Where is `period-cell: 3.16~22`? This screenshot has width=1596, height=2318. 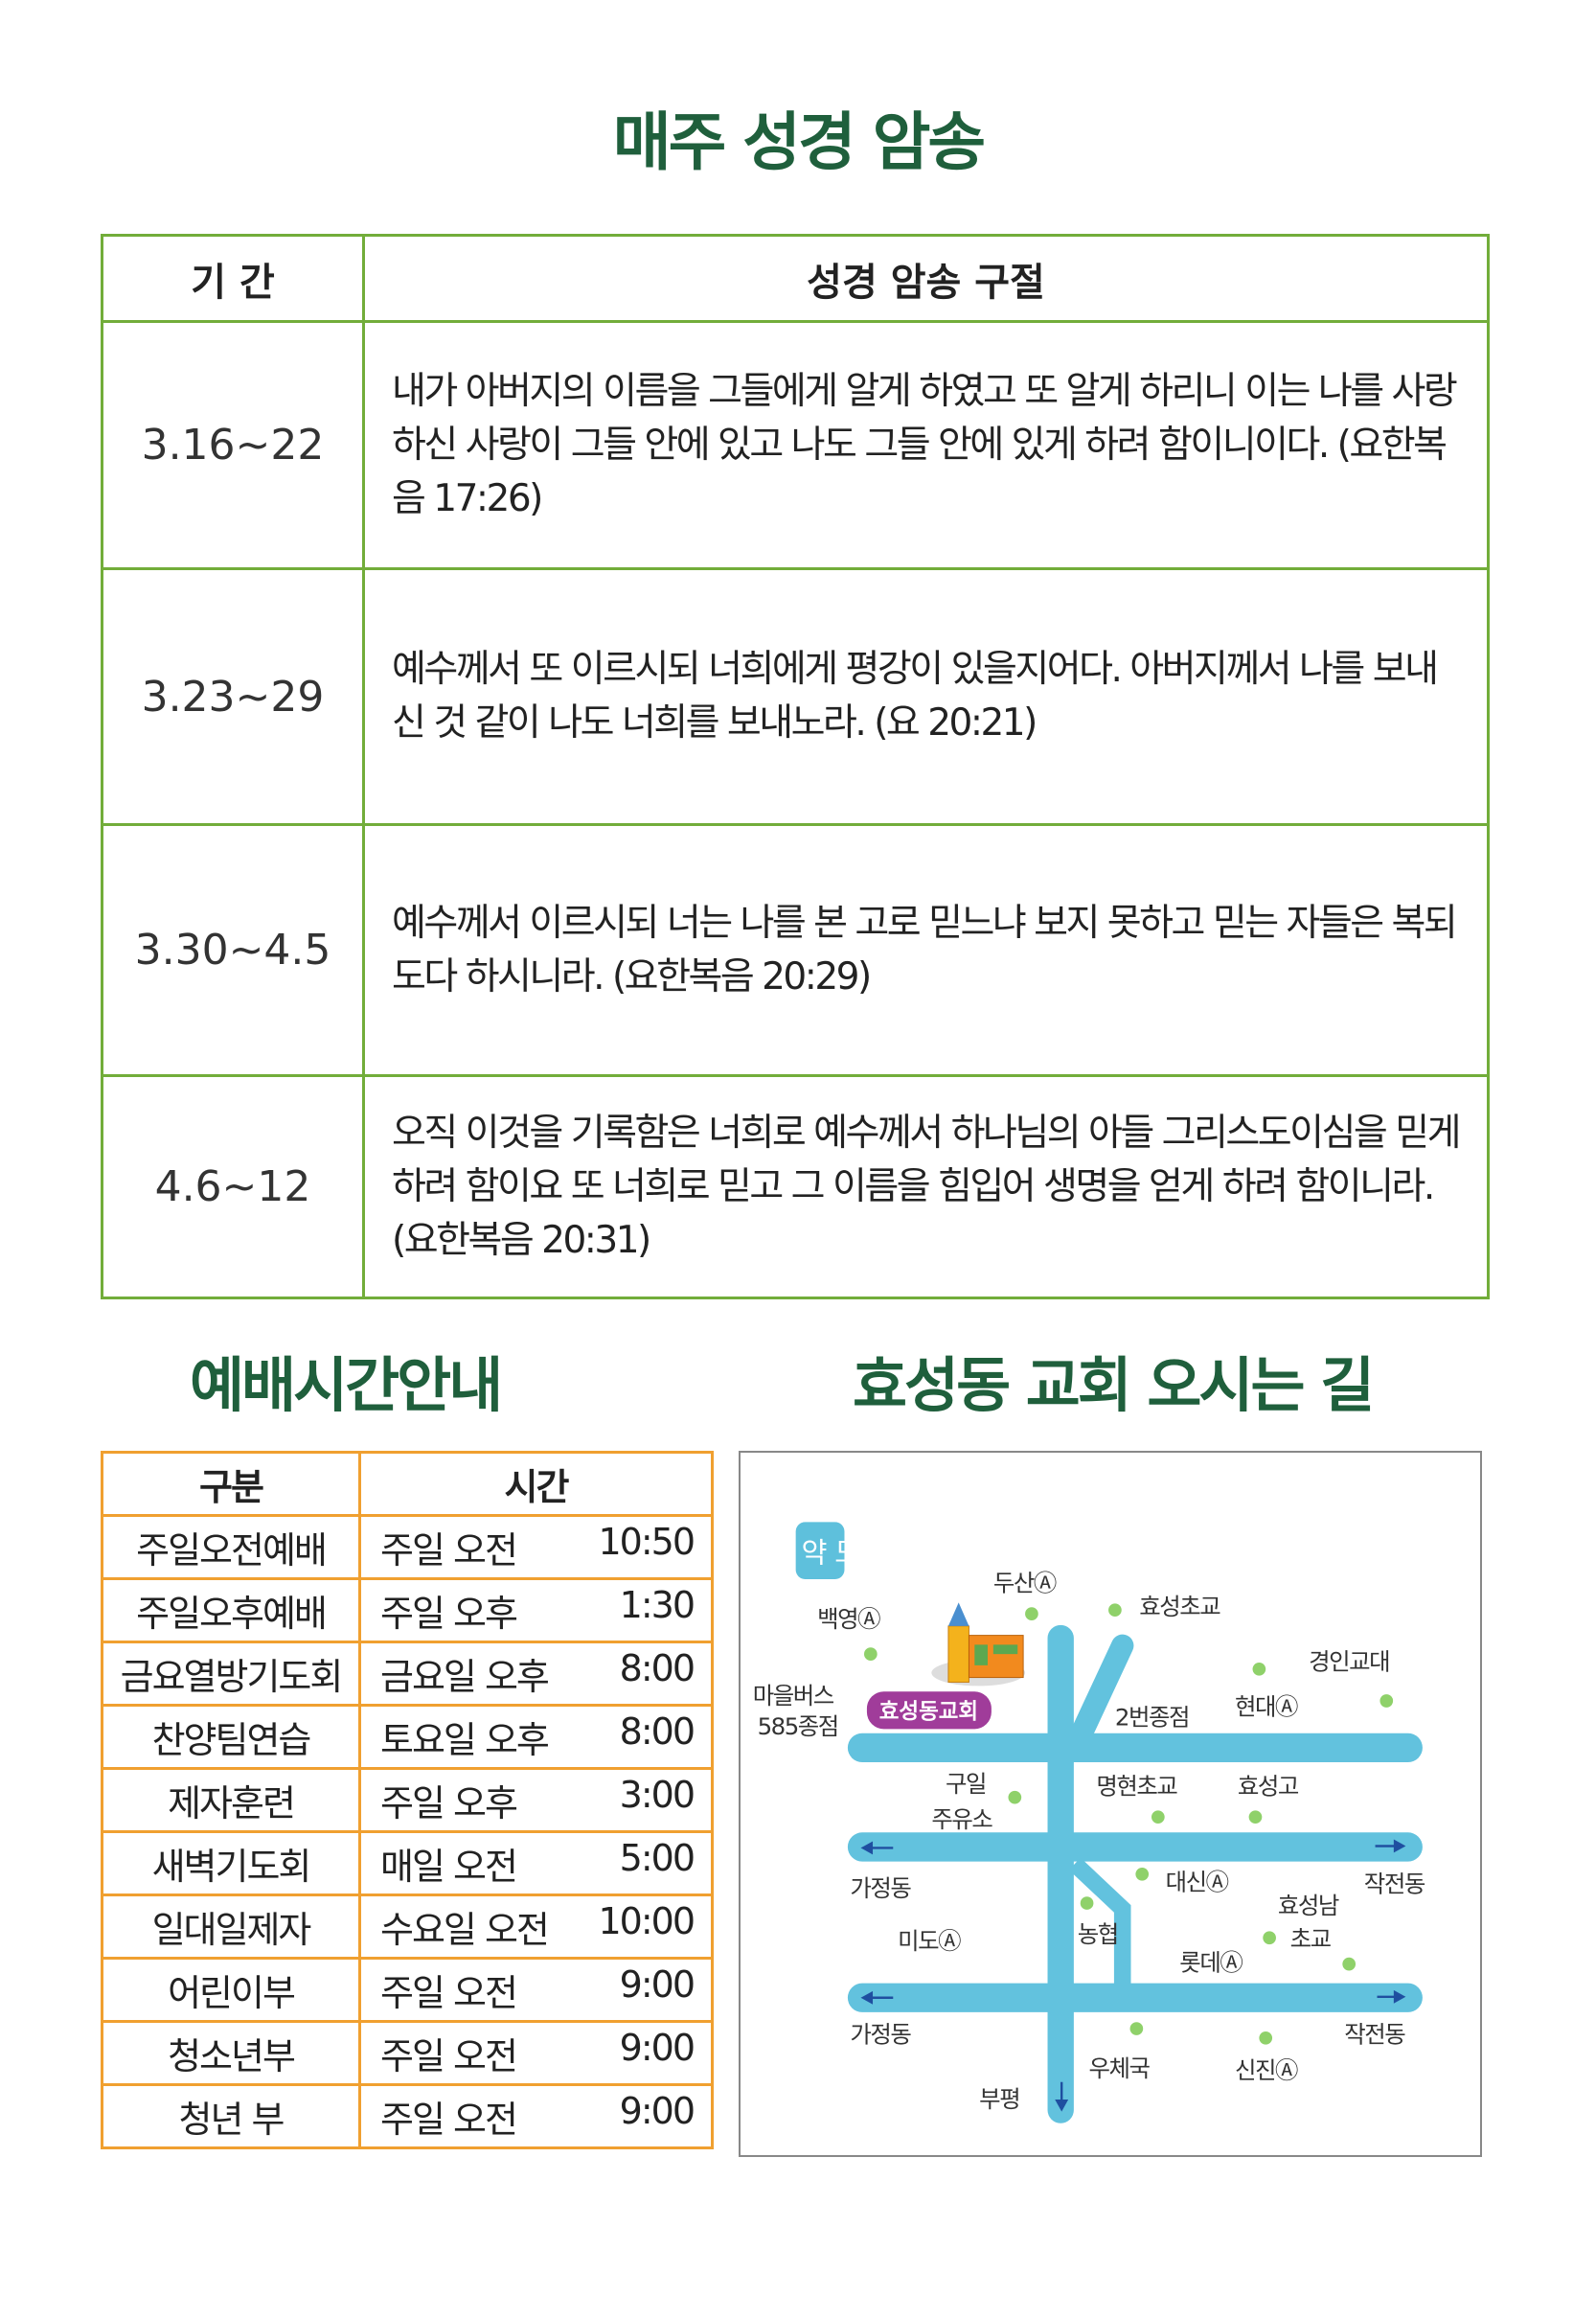
period-cell: 3.16~22 is located at coordinates (233, 445).